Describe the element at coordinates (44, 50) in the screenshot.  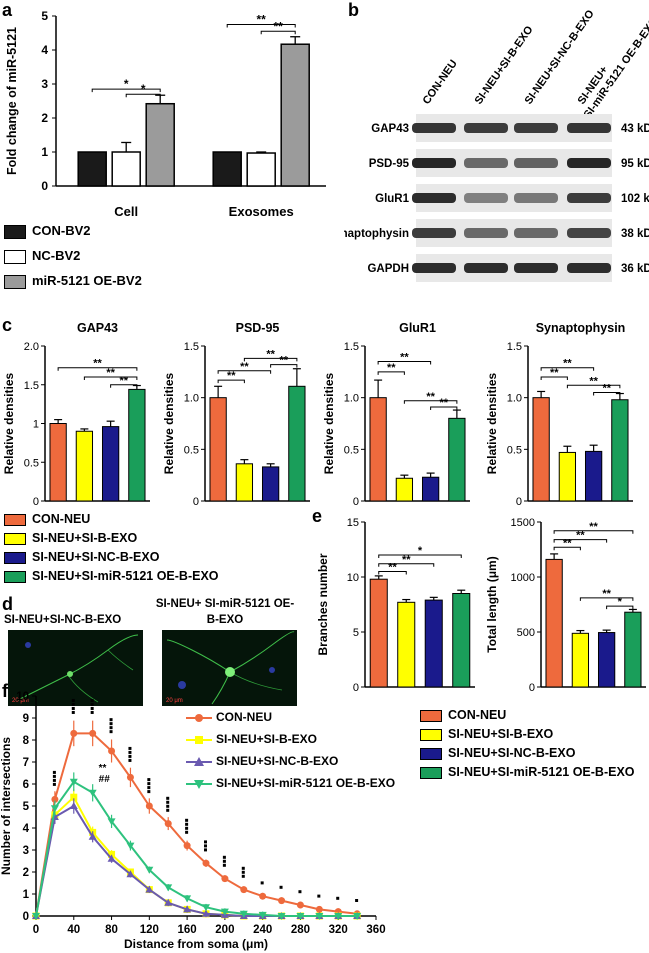
I see `a-y-tick-label: 4` at that location.